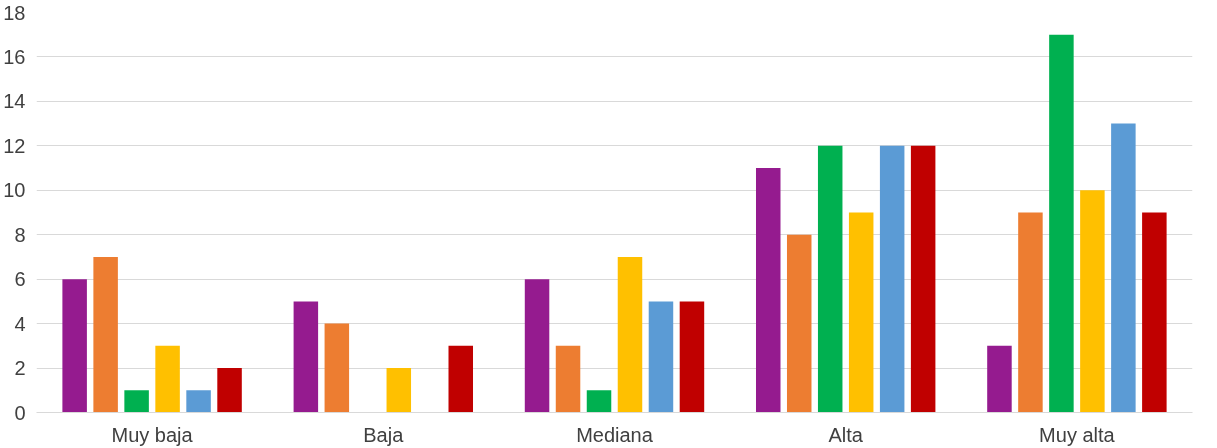  Describe the element at coordinates (14, 56) in the screenshot. I see `y-tick-label: 16` at that location.